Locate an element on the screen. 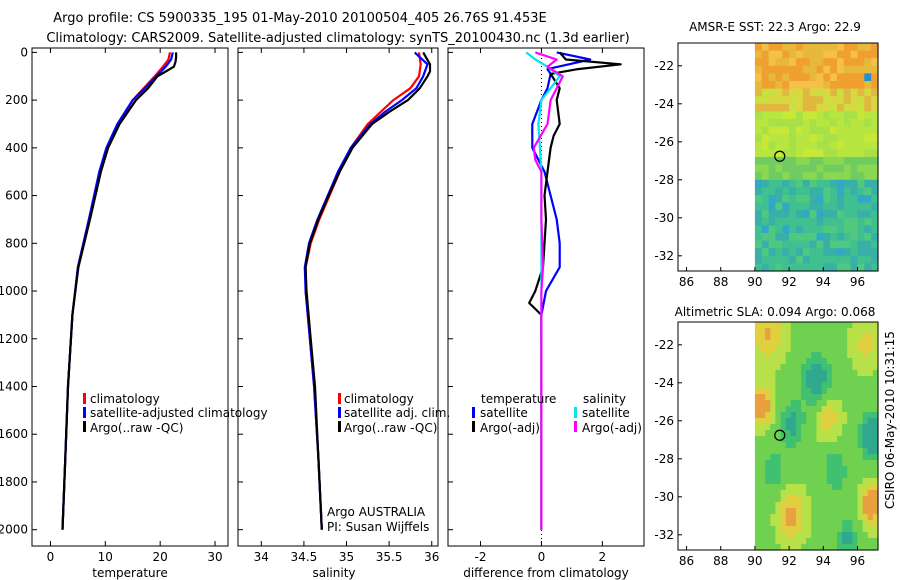 This screenshot has width=900, height=580. x-tick-label: 30 is located at coordinates (214, 557).